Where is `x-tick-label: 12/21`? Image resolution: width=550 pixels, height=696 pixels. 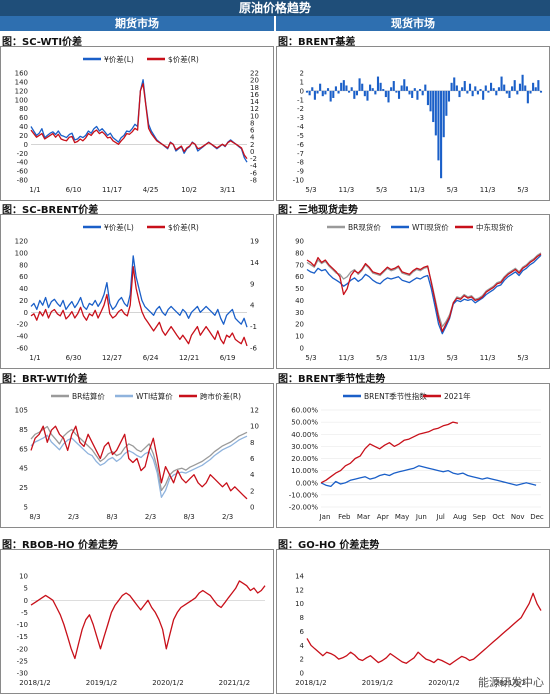 x-tick-label: 12/21 is located at coordinates (189, 358).